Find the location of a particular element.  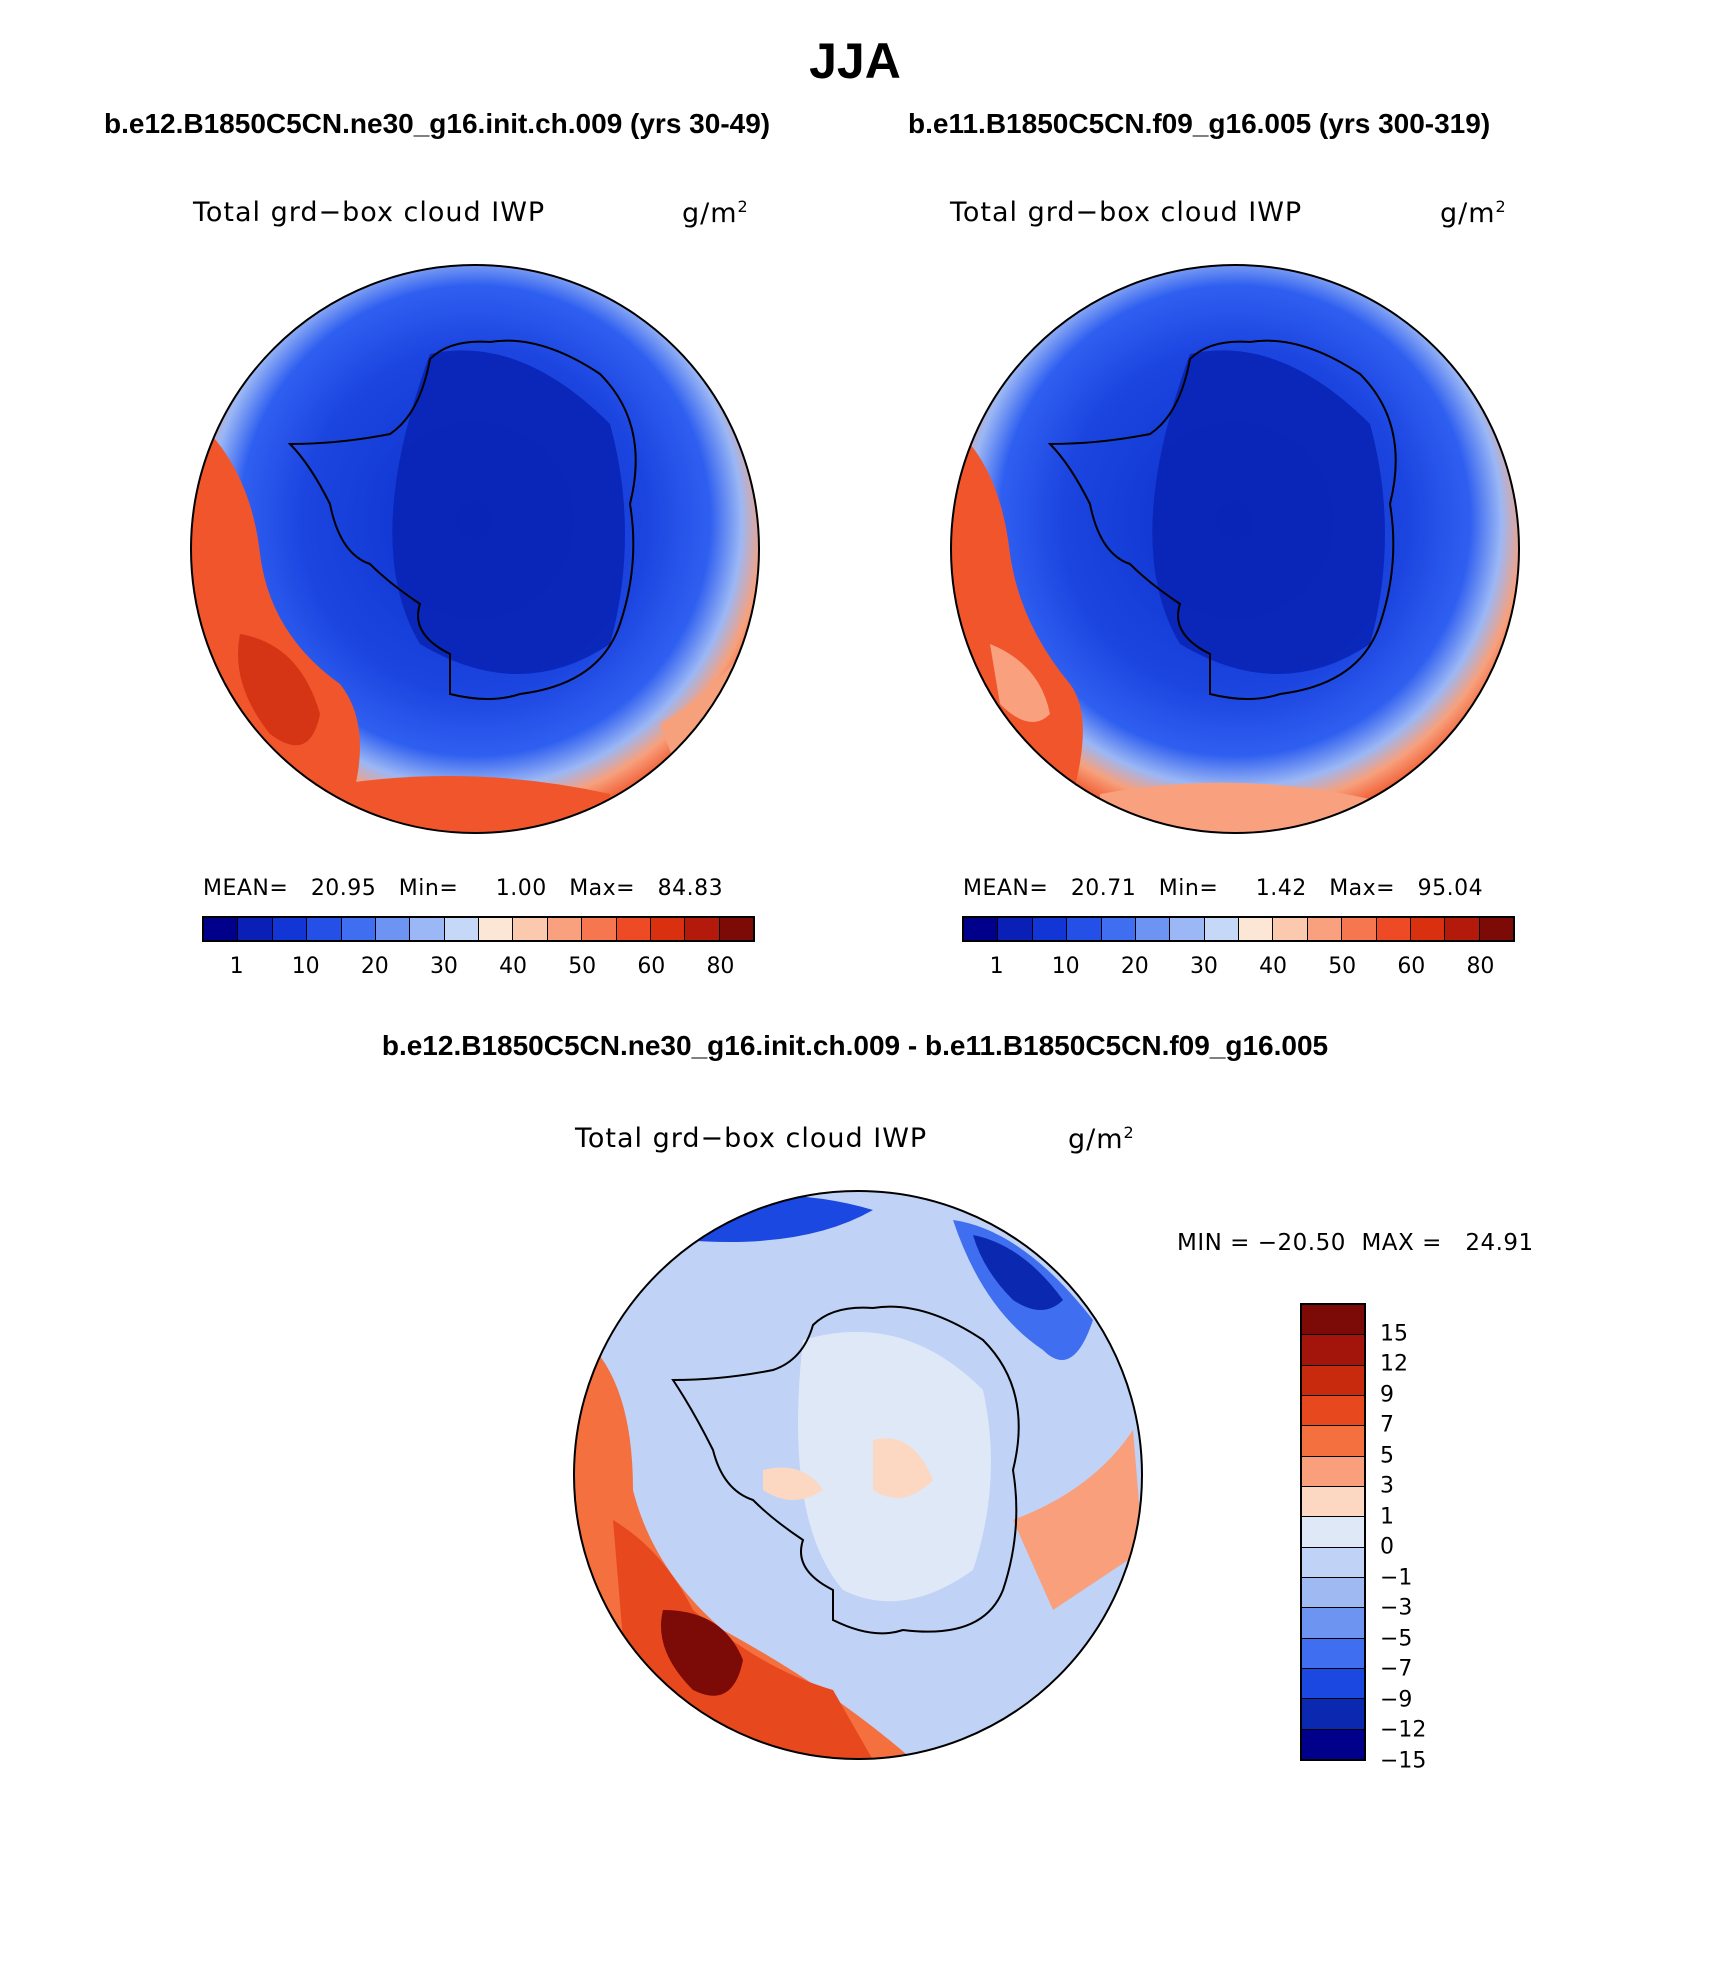

right-unit-label: g/m2 is located at coordinates (1473, 213).